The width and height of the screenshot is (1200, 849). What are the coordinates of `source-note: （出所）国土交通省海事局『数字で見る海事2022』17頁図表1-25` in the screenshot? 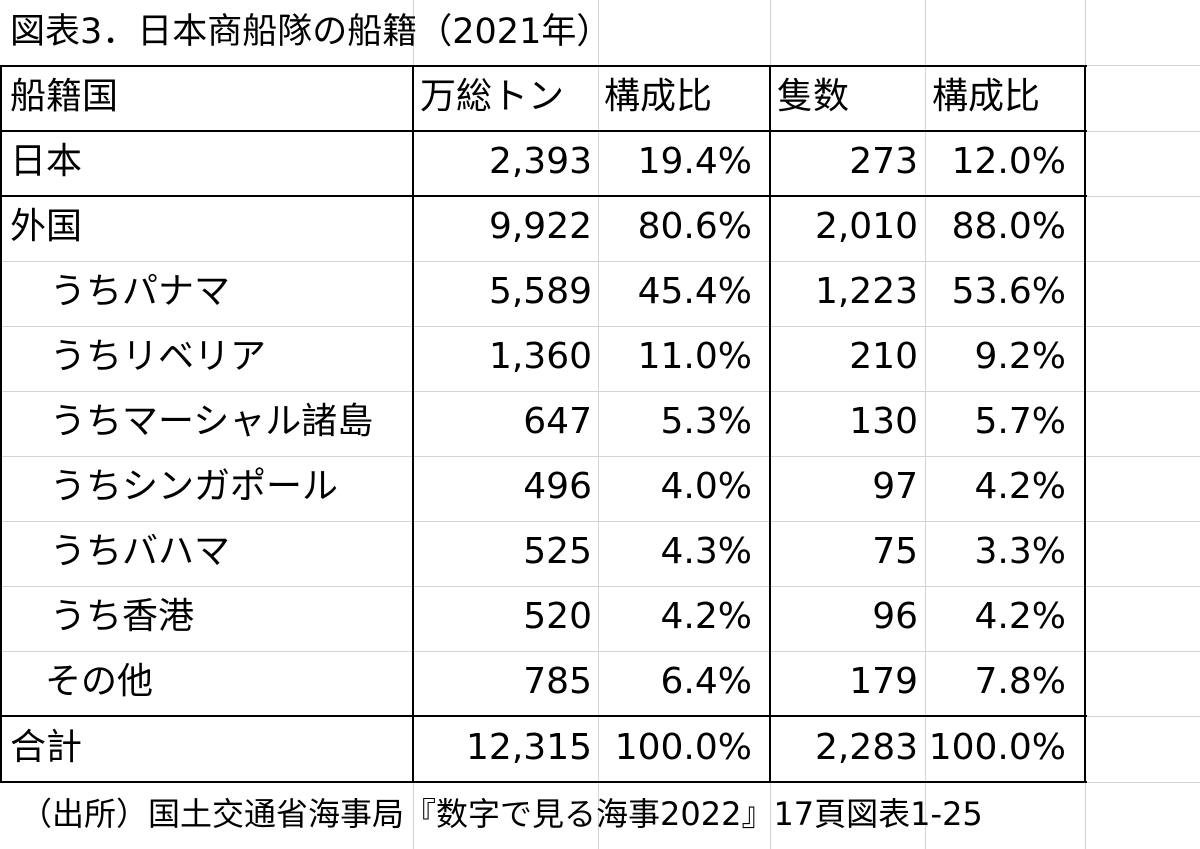 It's located at (501, 814).